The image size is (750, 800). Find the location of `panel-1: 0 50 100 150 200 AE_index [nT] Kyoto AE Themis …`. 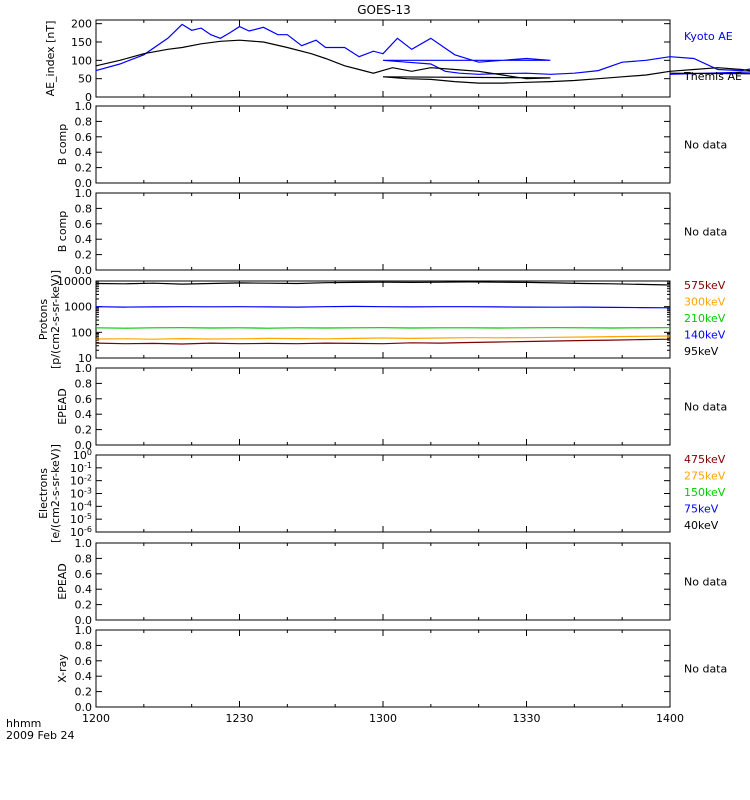

panel-1: 0 50 100 150 200 AE_index [nT] Kyoto AE Themis … is located at coordinates (397, 61).